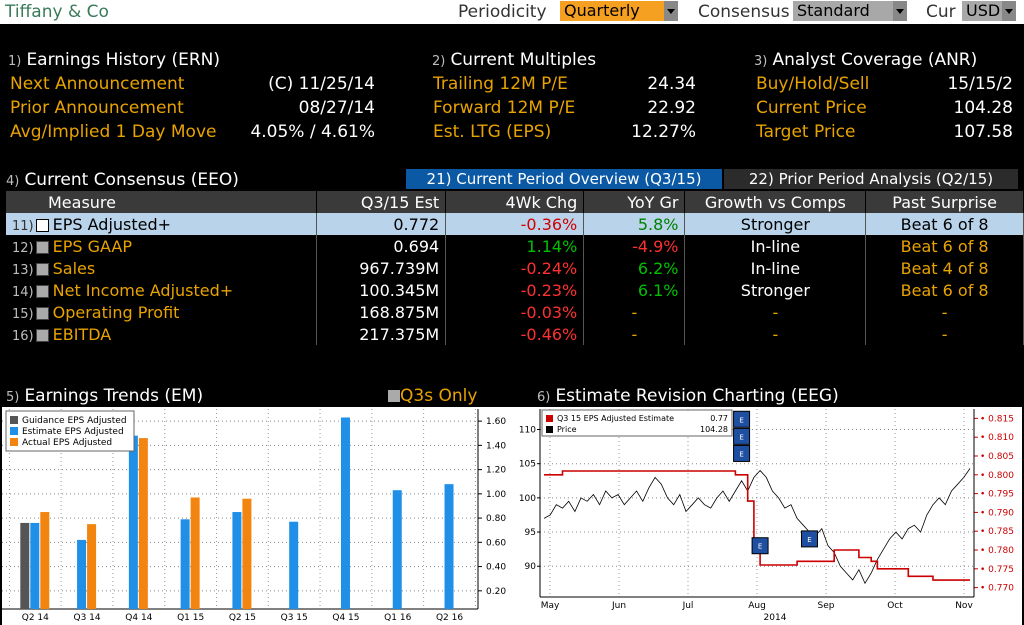 This screenshot has width=1024, height=625. Describe the element at coordinates (87, 618) in the screenshot. I see `x-tick-label: Q3 14` at that location.